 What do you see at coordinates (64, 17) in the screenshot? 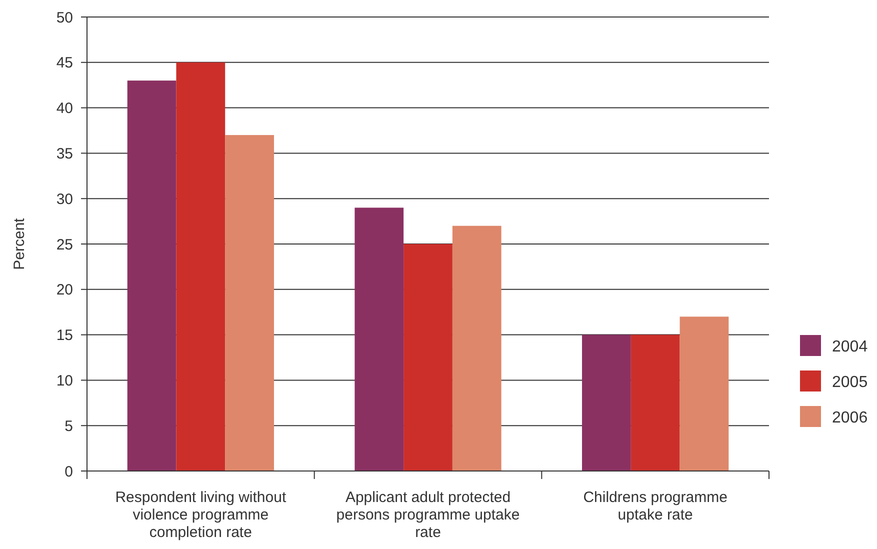
I see `y-tick-label: 50` at bounding box center [64, 17].